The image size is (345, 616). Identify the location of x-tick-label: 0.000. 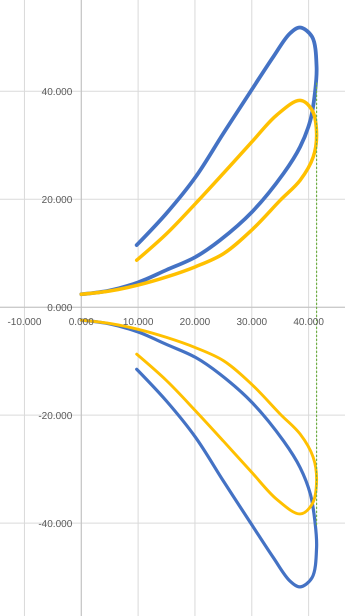
(81, 322).